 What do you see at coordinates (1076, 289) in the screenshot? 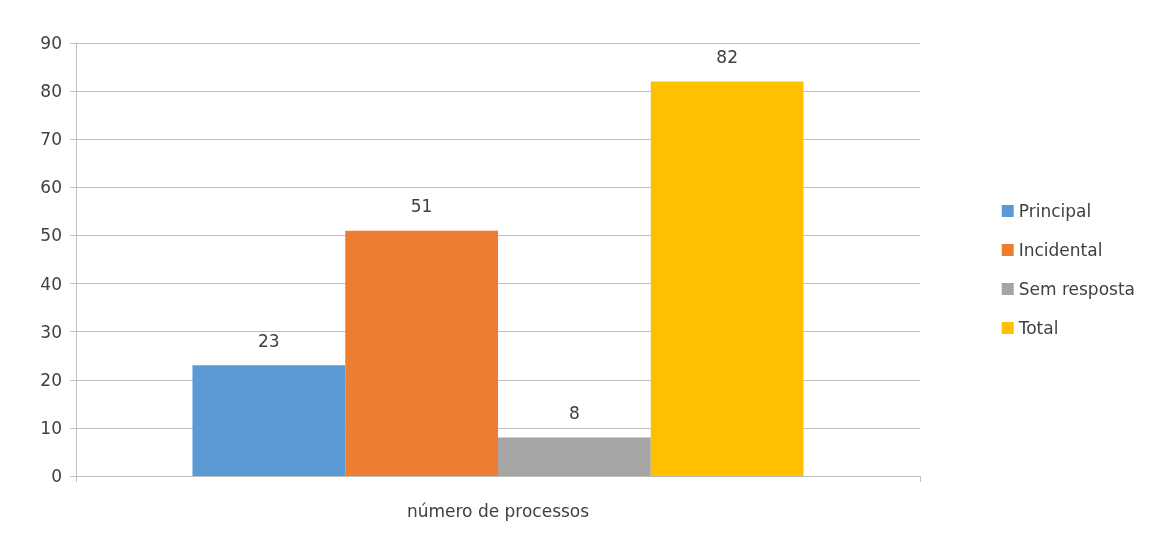
I see `legend-label: Sem resposta` at bounding box center [1076, 289].